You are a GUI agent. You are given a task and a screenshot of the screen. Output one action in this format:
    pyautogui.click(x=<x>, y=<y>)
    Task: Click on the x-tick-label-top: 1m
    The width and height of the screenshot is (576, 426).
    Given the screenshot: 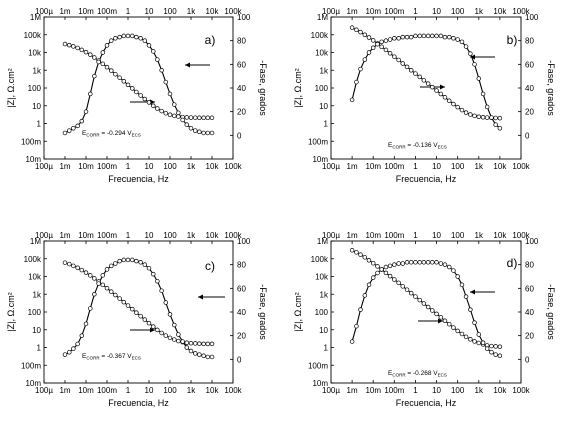 What is the action you would take?
    pyautogui.click(x=352, y=11)
    